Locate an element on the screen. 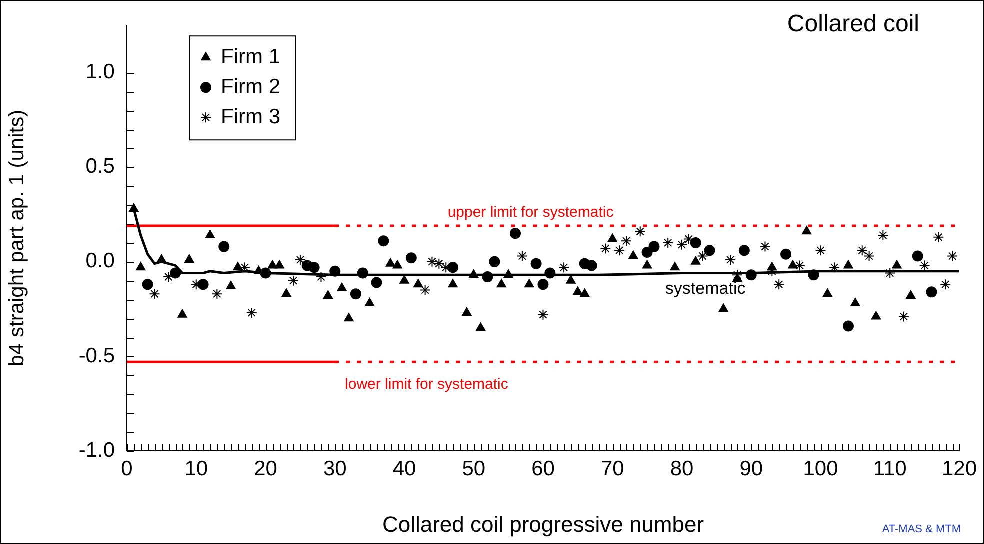  x-tick-label: 0 is located at coordinates (127, 468).